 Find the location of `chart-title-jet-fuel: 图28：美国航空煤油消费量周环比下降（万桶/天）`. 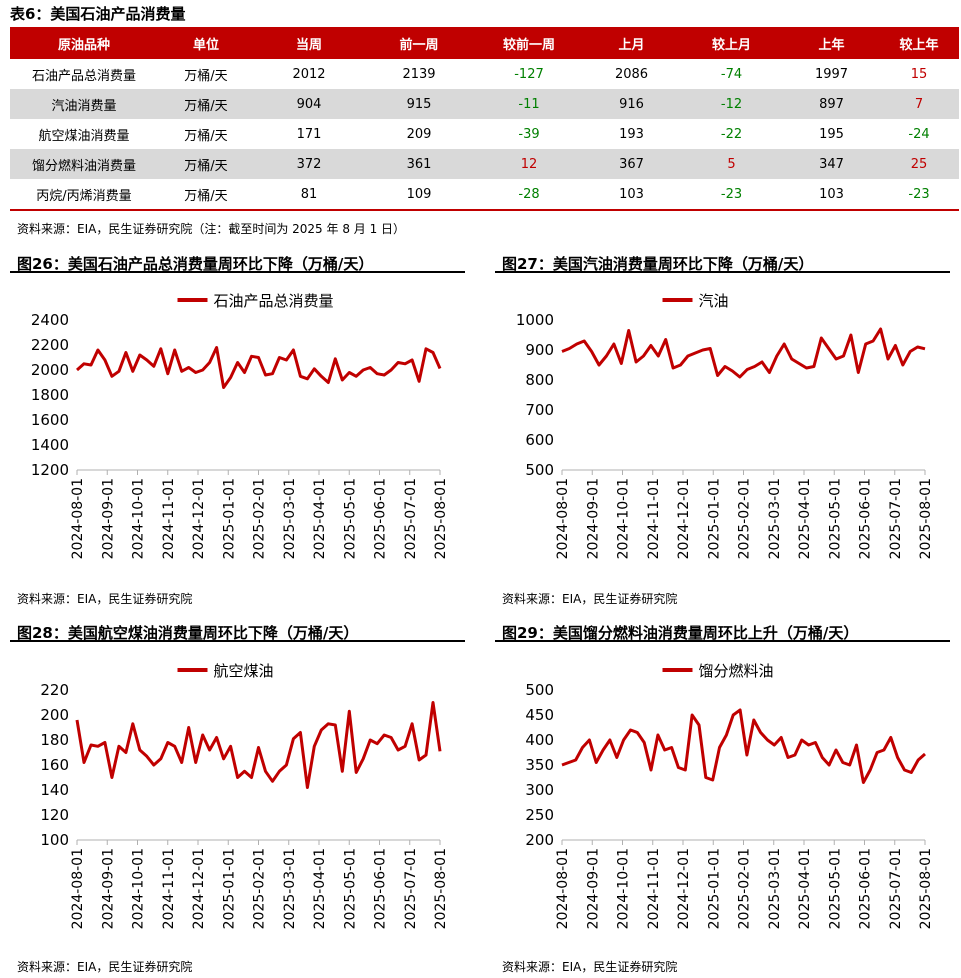

chart-title-jet-fuel: 图28：美国航空煤油消费量周环比下降（万桶/天） is located at coordinates (188, 633).